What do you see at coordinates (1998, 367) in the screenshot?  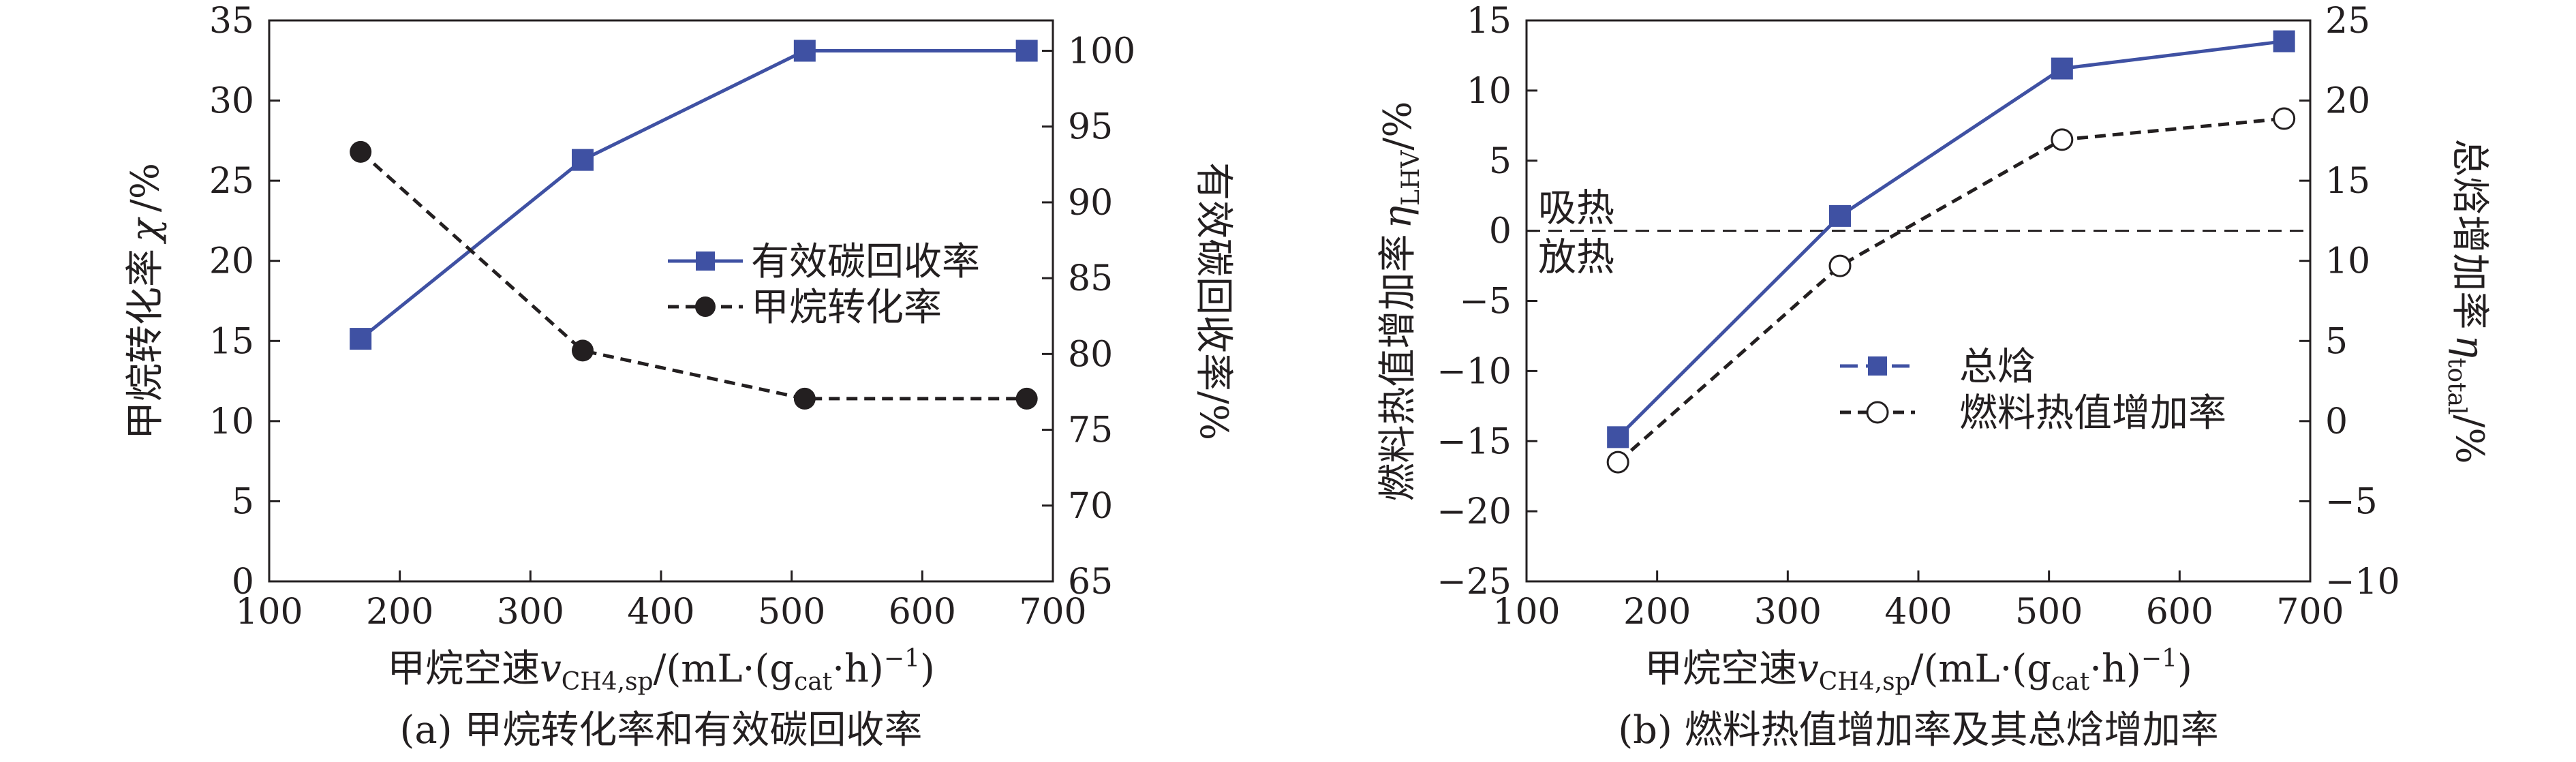 I see `legend-b-label-enthalpy: 总焓` at bounding box center [1998, 367].